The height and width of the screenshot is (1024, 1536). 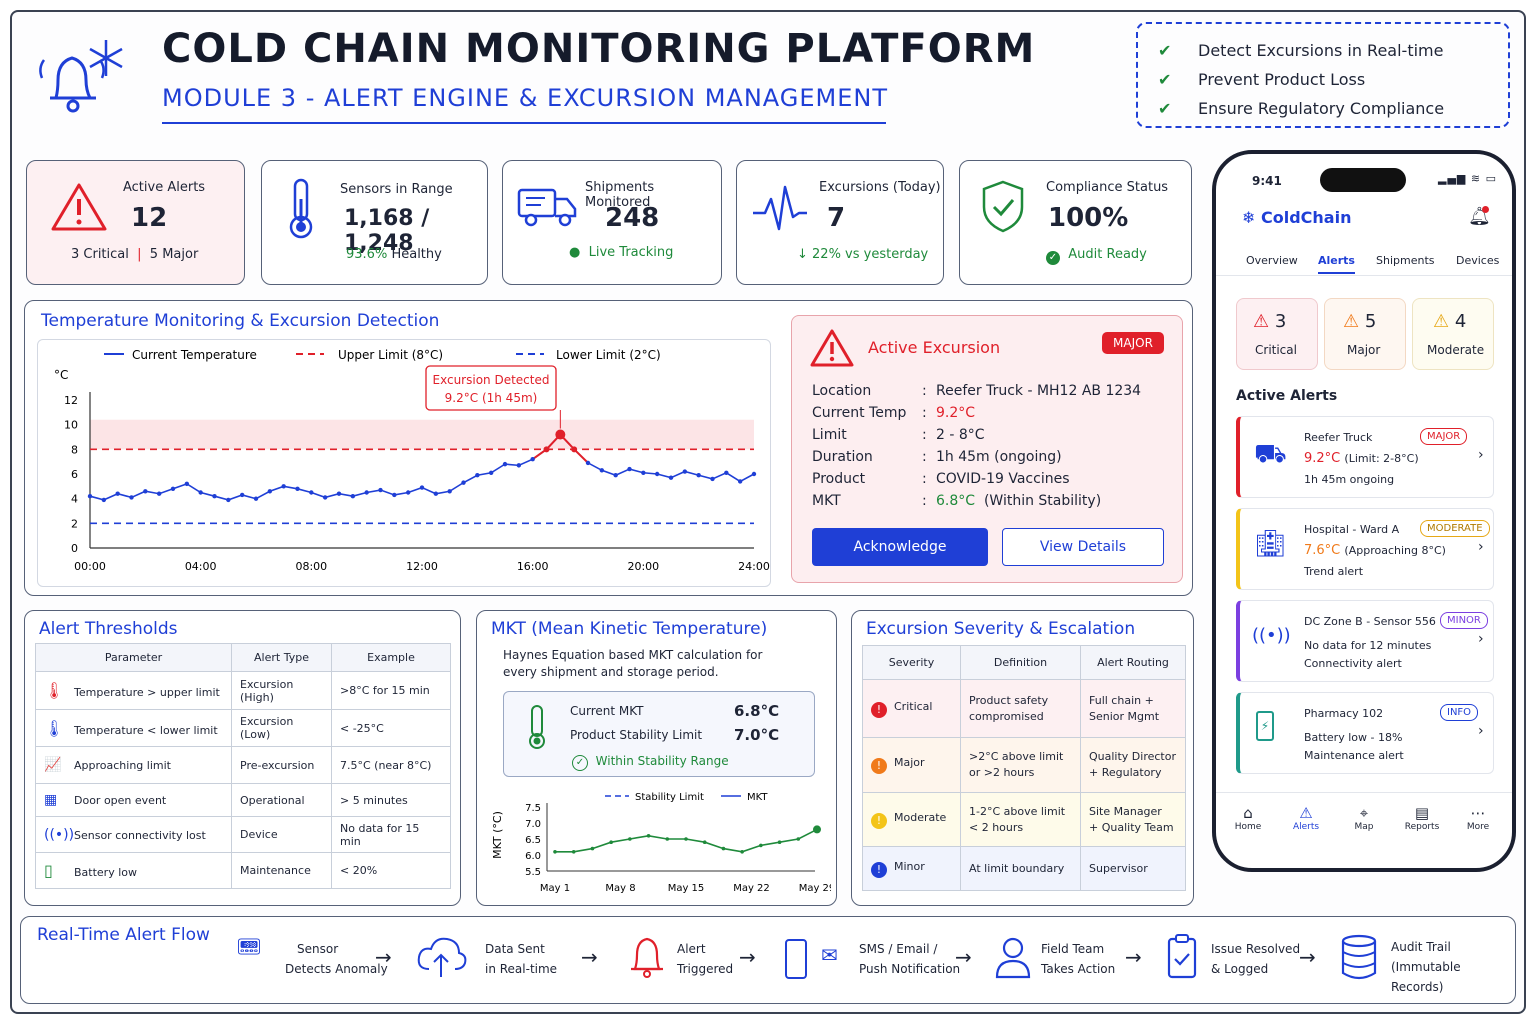 I want to click on database-icon, so click(x=1359, y=957).